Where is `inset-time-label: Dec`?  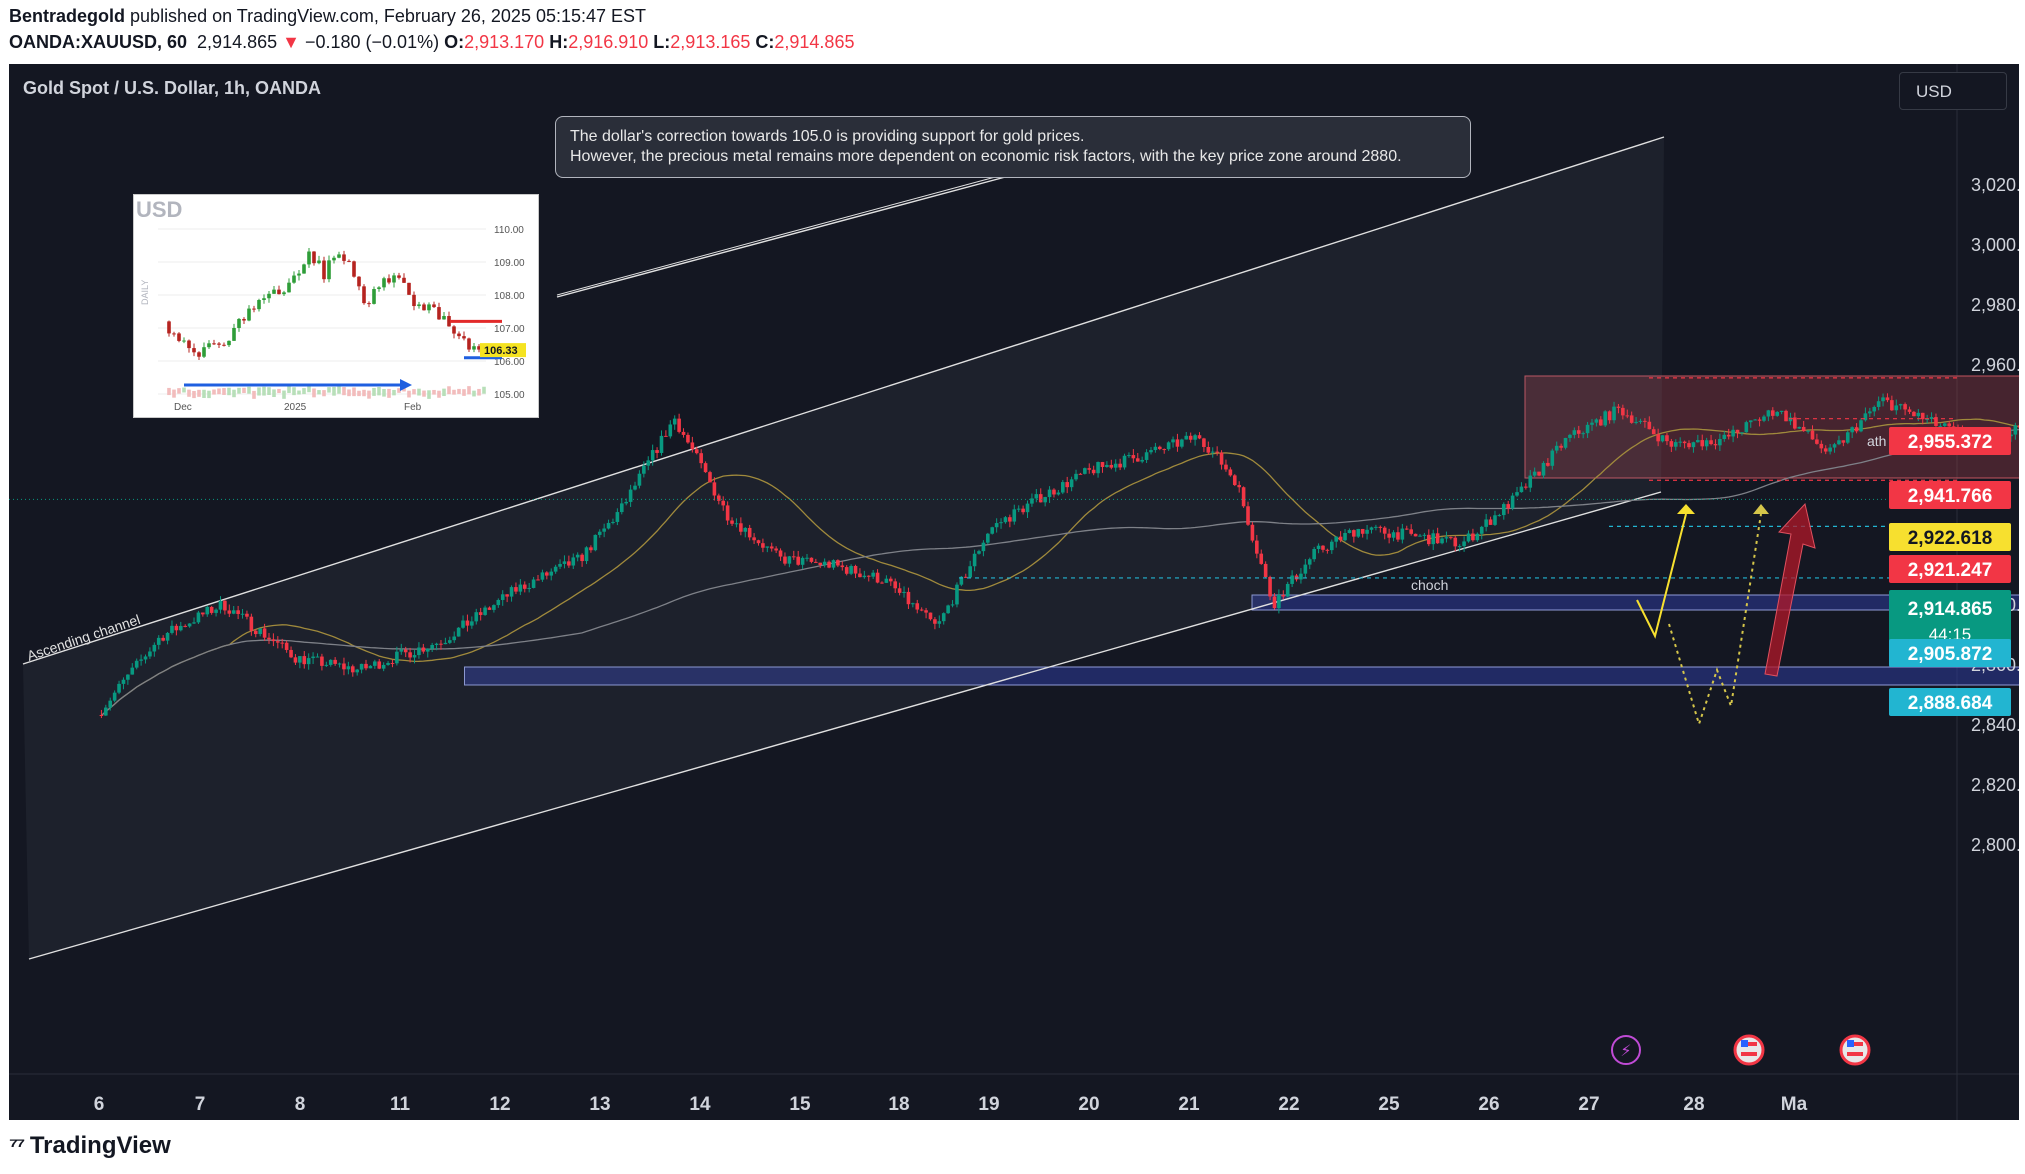
inset-time-label: Dec is located at coordinates (183, 407).